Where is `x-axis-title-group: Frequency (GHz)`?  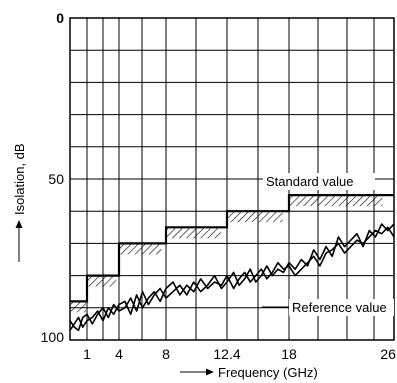
x-axis-title-group: Frequency (GHz) is located at coordinates (249, 372).